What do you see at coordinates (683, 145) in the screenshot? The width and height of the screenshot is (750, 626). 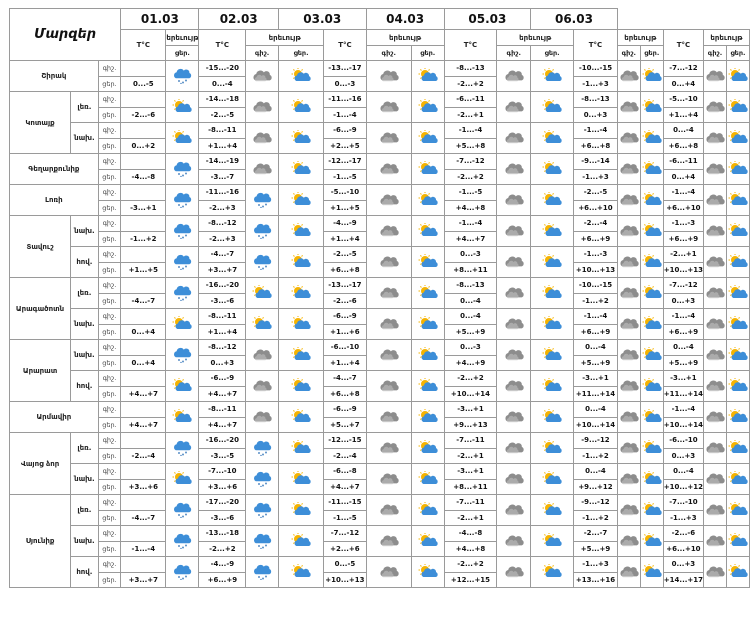 I see `temperature-cell: +6...+8` at bounding box center [683, 145].